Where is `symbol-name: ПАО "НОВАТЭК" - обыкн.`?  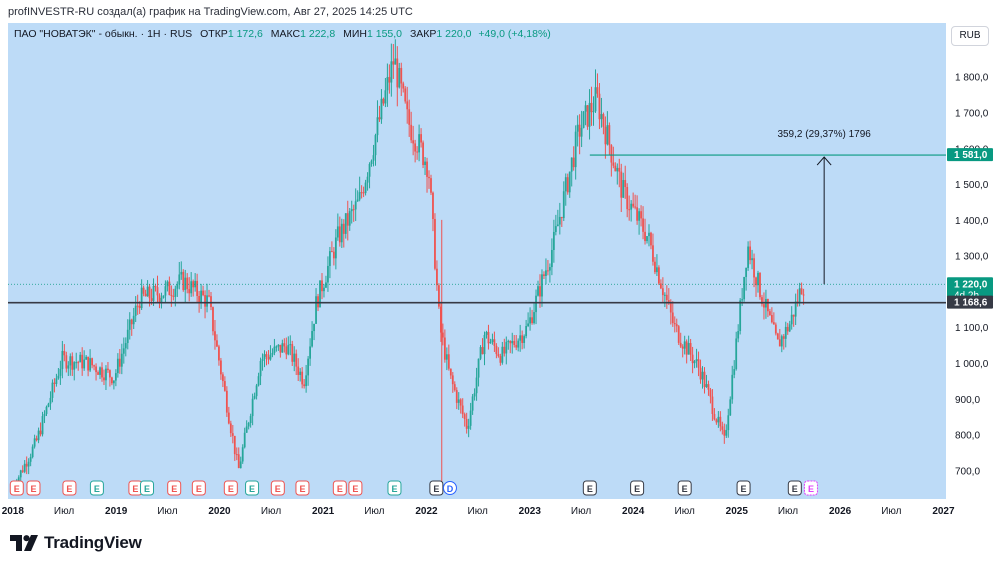 symbol-name: ПАО "НОВАТЭК" - обыкн. is located at coordinates (76, 34).